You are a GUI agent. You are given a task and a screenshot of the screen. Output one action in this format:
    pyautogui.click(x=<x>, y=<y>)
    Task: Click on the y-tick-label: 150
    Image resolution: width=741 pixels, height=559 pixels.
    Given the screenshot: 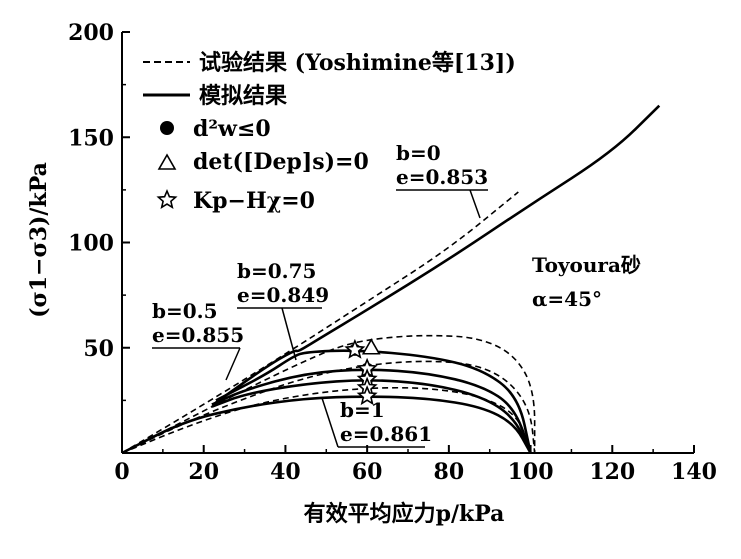 What is the action you would take?
    pyautogui.click(x=91, y=138)
    